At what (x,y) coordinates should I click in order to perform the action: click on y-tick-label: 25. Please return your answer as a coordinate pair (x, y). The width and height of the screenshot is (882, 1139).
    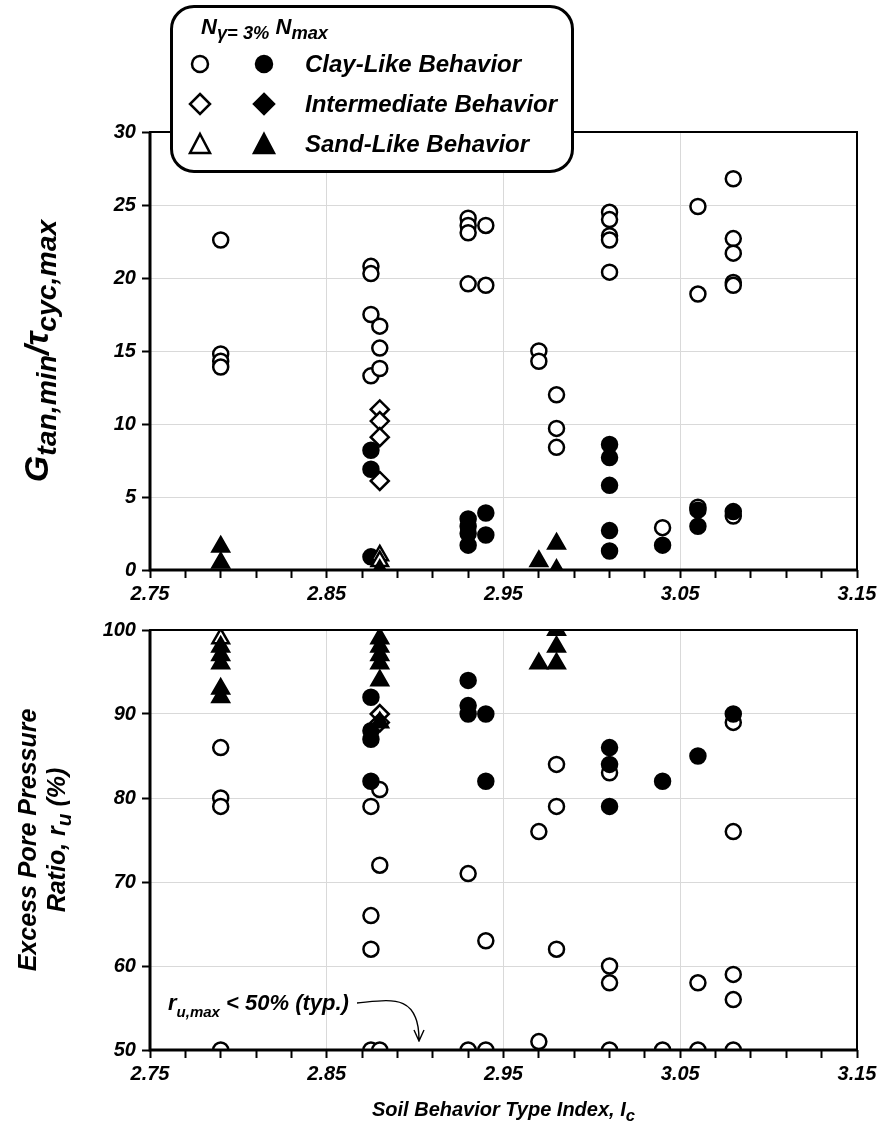
    Looking at the image, I should click on (124, 203).